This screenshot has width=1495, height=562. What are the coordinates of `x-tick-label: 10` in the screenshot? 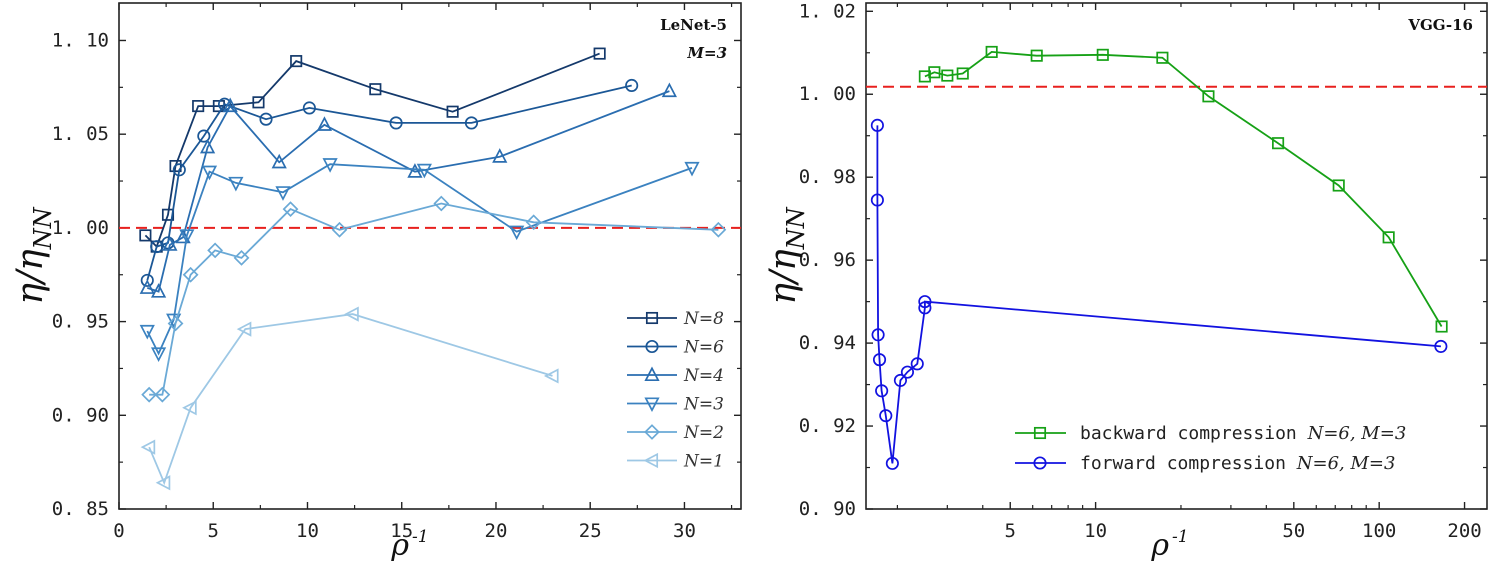 It's located at (1095, 531).